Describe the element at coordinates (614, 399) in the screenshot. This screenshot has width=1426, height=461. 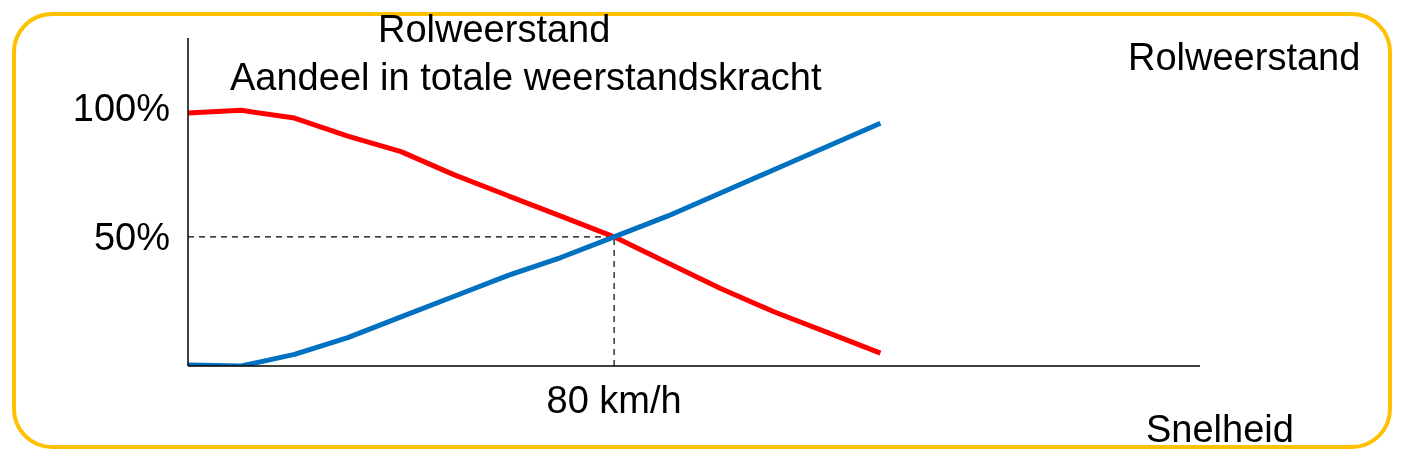
I see `annotation: 80 km/h` at that location.